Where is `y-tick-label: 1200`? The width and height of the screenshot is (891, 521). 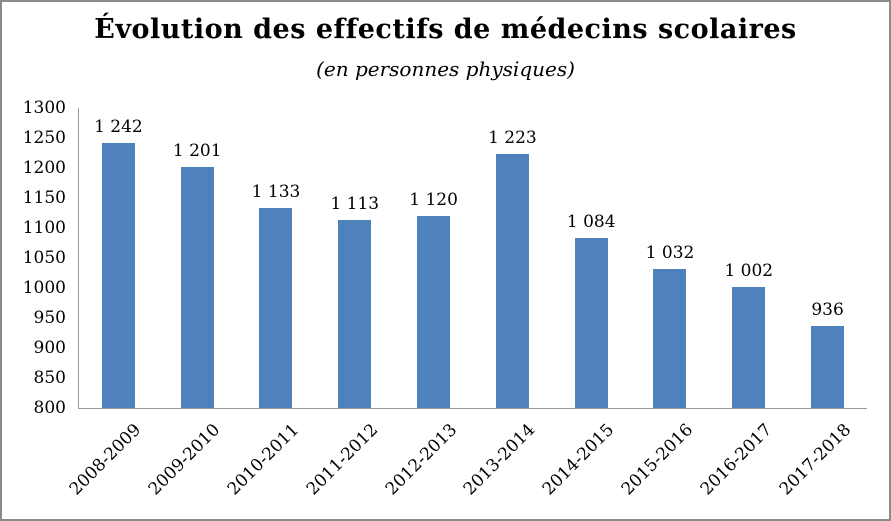
y-tick-label: 1200 is located at coordinates (44, 168).